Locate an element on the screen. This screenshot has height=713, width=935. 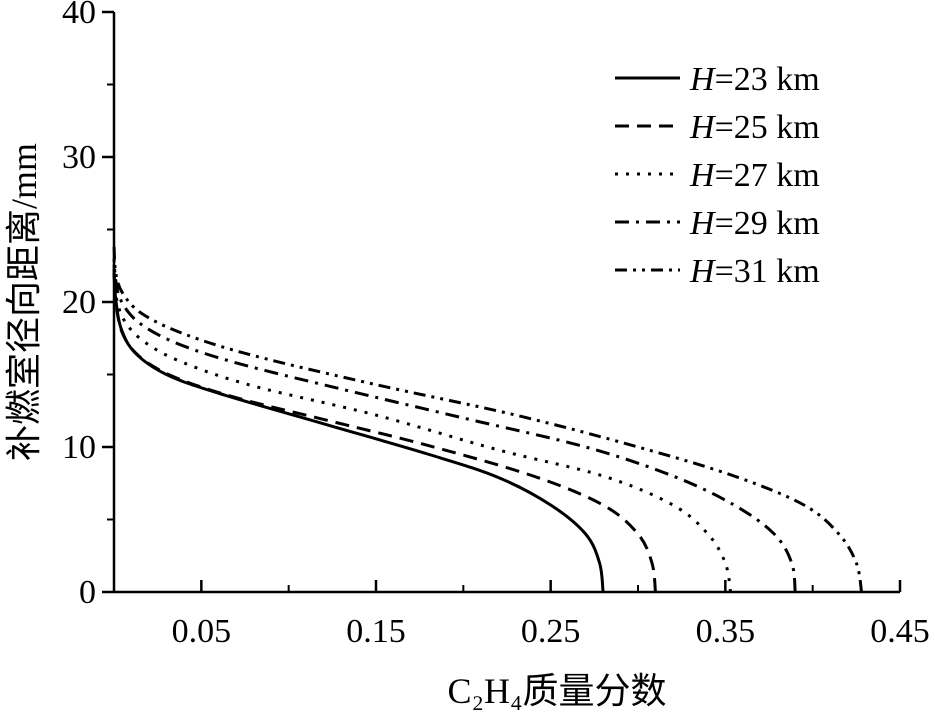
legend-label-1: H=23 km is located at coordinates (754, 79).